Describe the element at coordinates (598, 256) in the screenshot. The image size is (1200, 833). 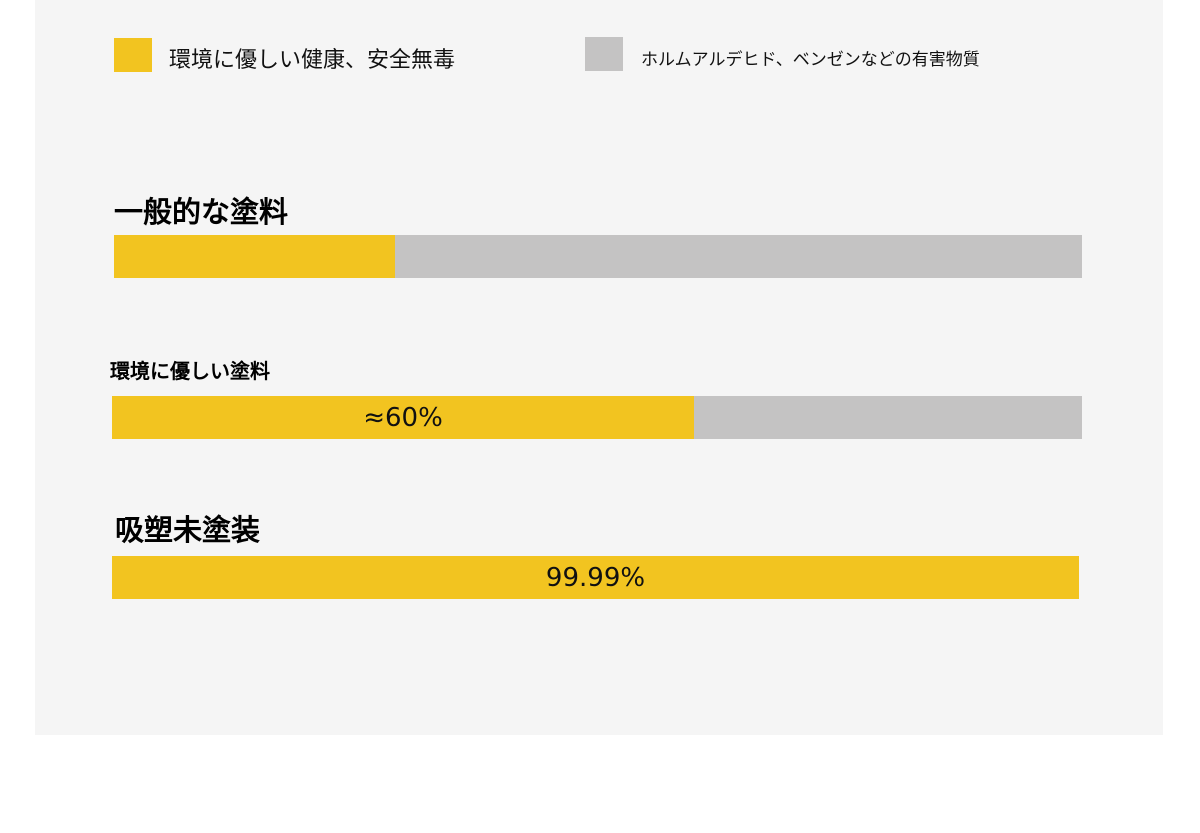
I see `bar-track-conventional-paint` at that location.